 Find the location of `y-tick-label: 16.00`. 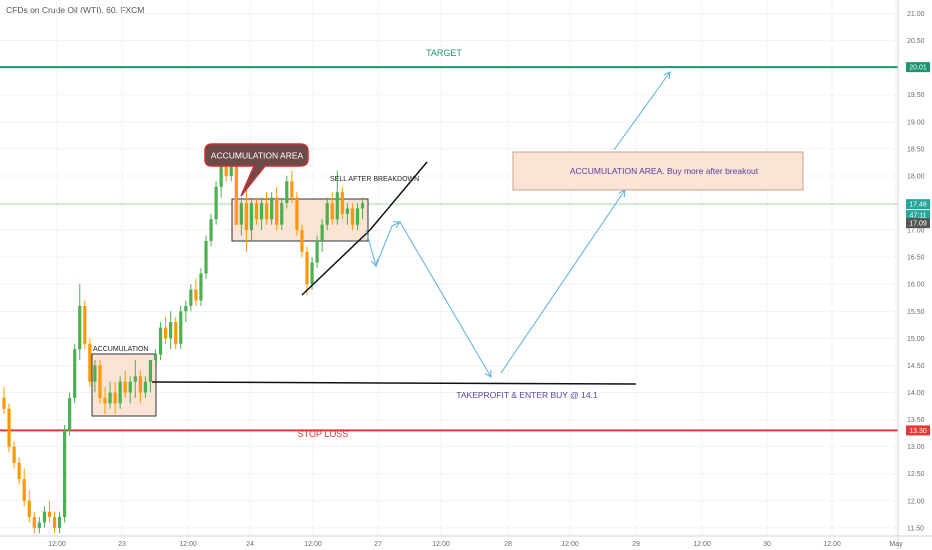

y-tick-label: 16.00 is located at coordinates (916, 285).